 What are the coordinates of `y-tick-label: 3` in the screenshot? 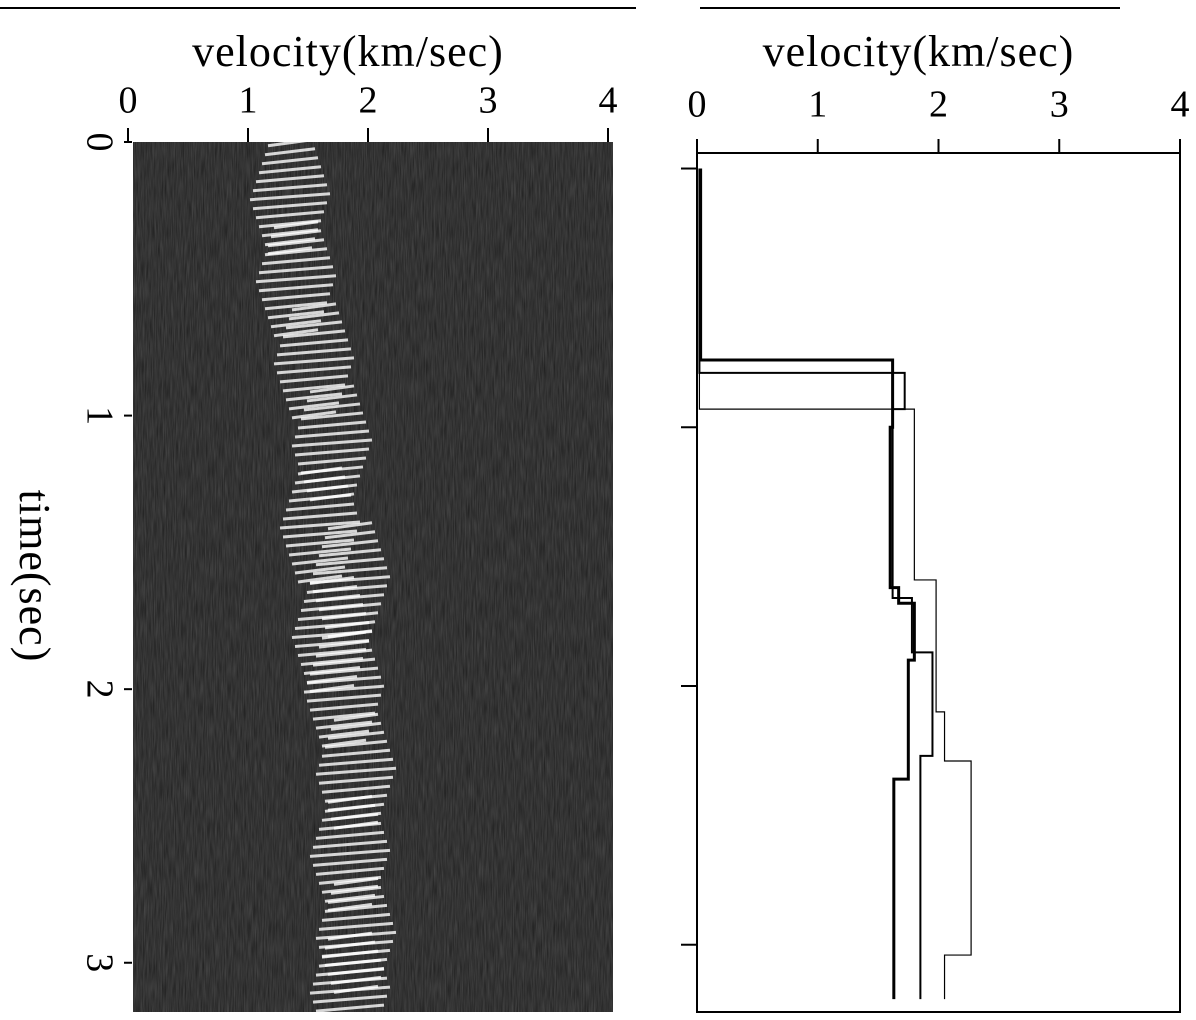 It's located at (99, 962).